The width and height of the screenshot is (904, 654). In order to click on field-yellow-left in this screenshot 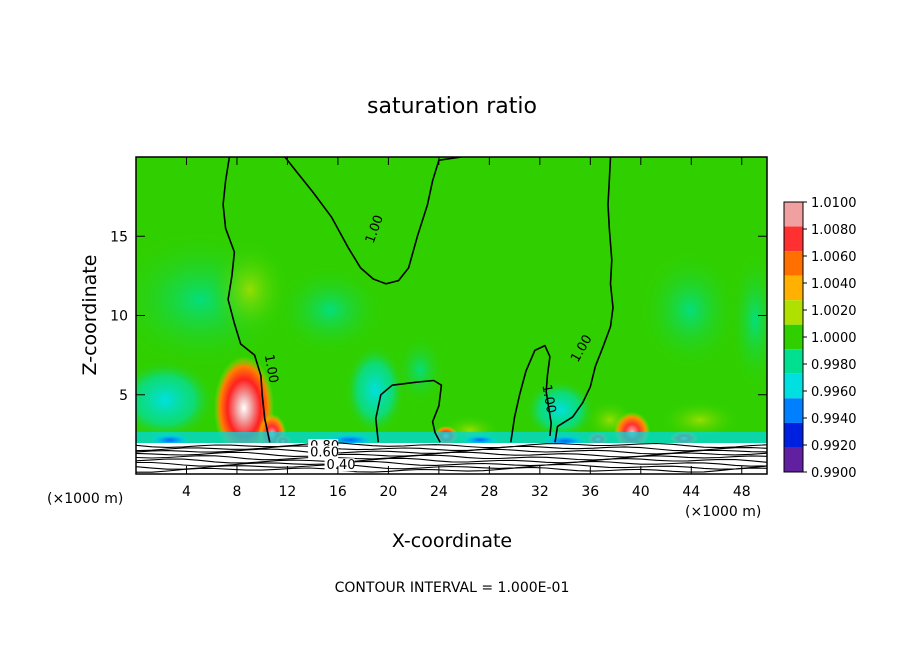, I will do `click(250, 290)`.